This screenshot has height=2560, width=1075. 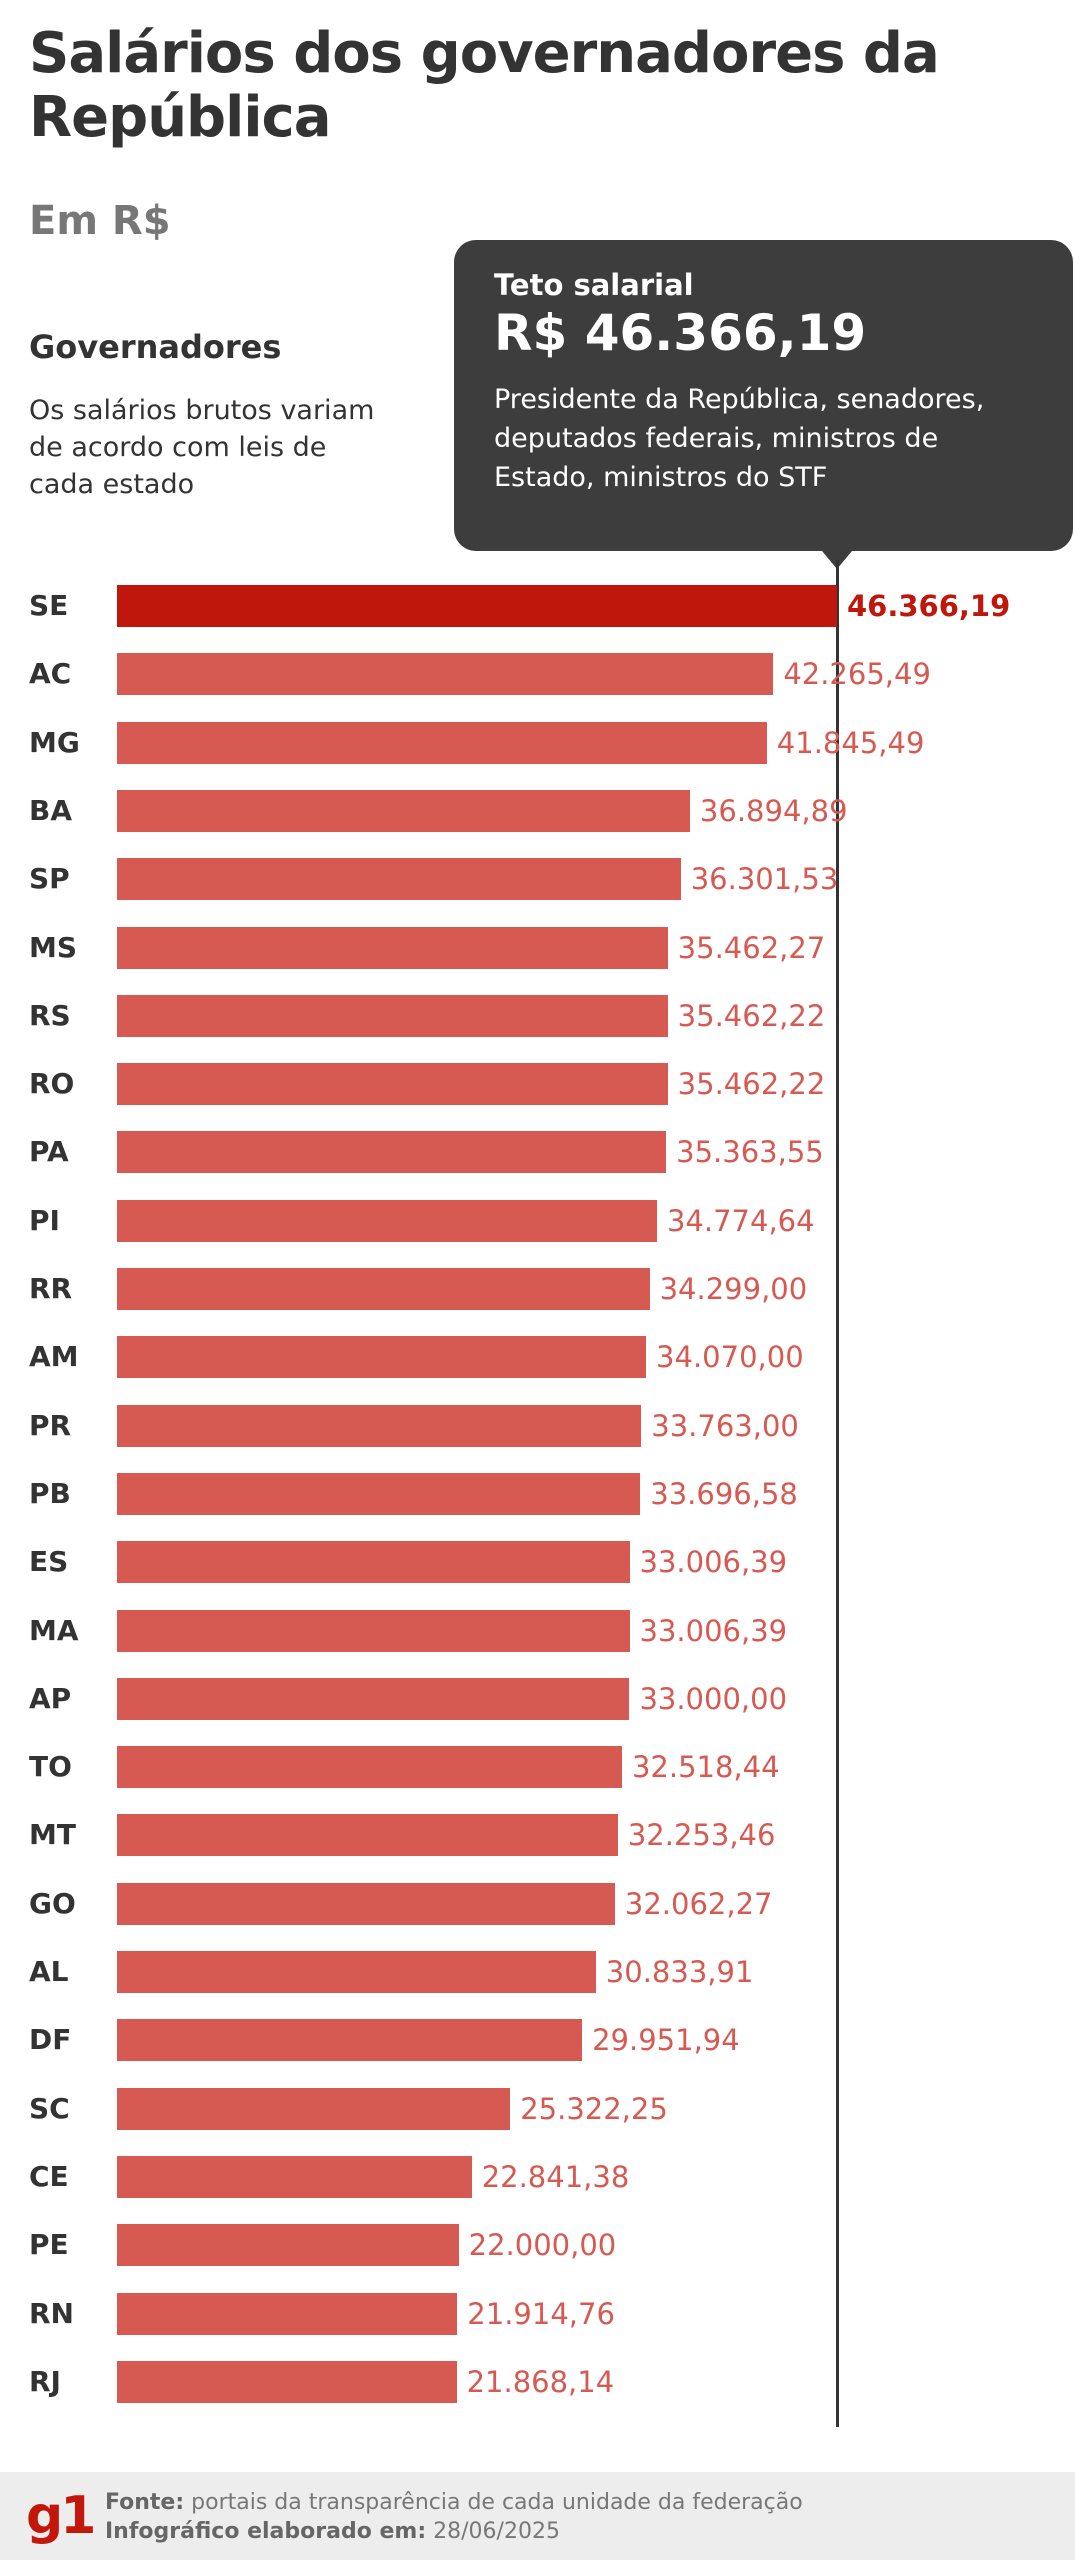 I want to click on category-label: AL, so click(x=49, y=1971).